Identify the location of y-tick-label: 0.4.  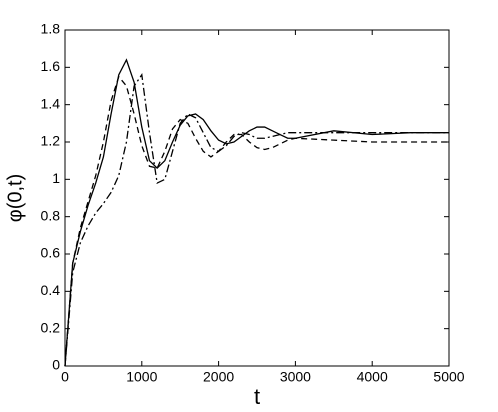
(51, 290).